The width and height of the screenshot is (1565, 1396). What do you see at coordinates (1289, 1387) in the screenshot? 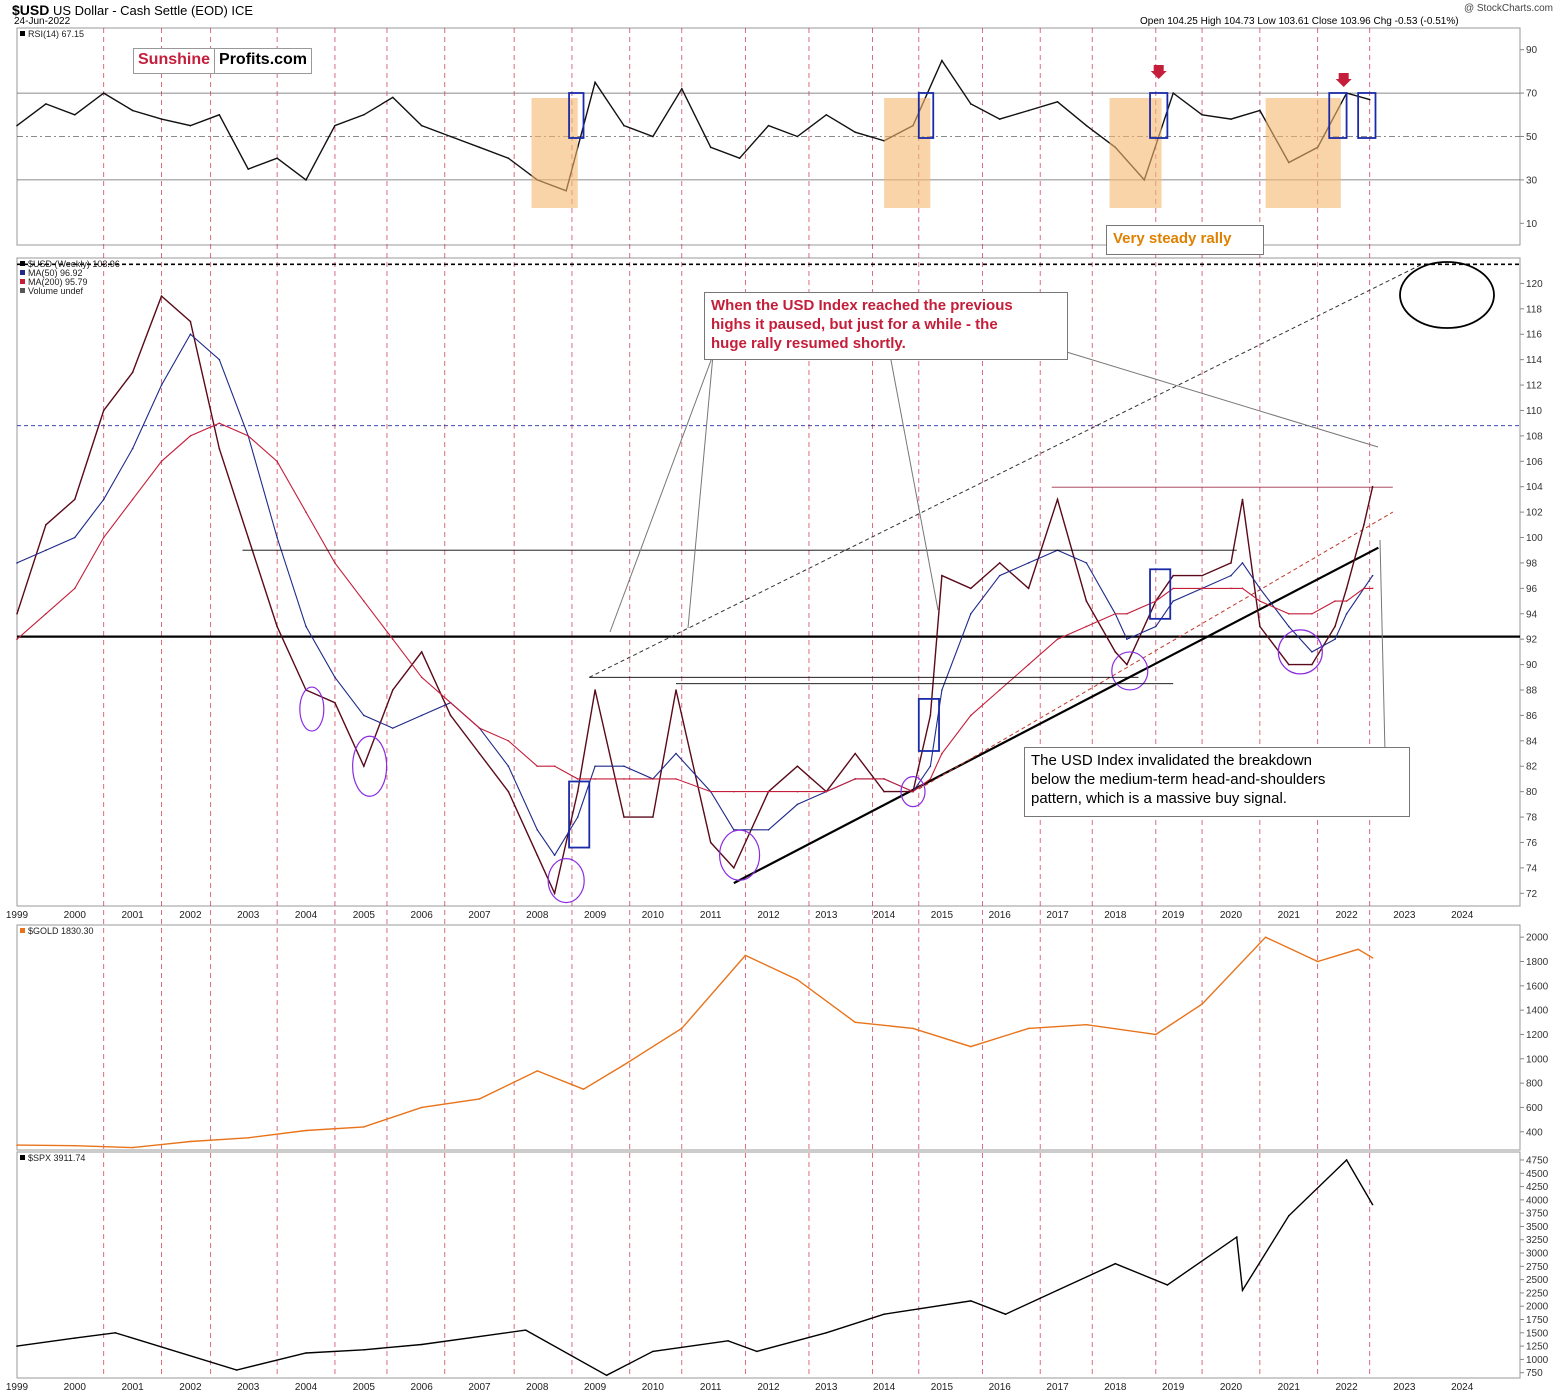
I see `x-axis-labels-spx-tick: 2021` at bounding box center [1289, 1387].